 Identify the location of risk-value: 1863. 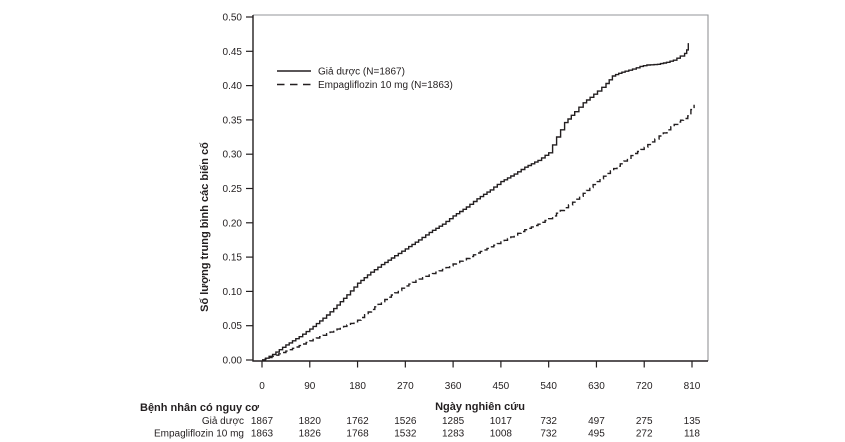
(262, 434).